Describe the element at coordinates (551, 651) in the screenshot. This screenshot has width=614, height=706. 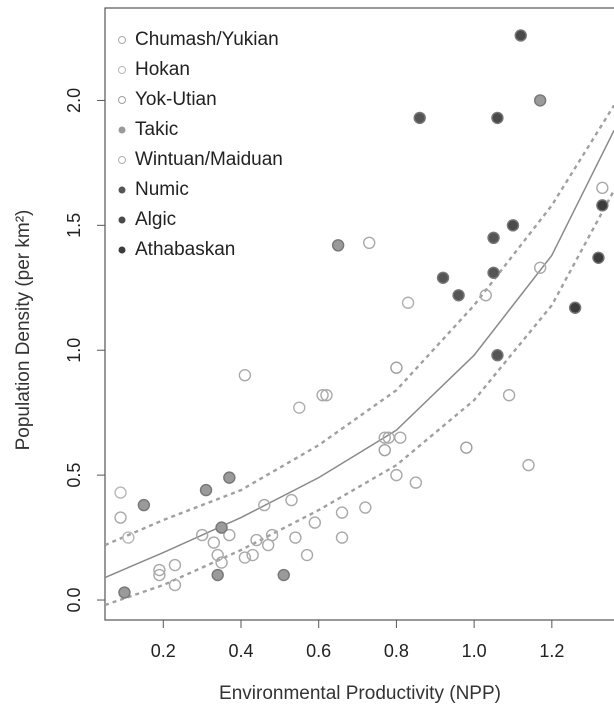
I see `x-tick-label: 1.2` at that location.